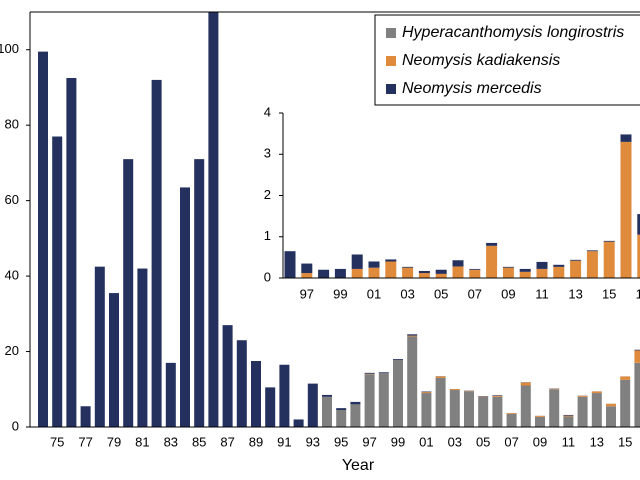  What do you see at coordinates (267, 111) in the screenshot?
I see `y-tick-label: 4` at bounding box center [267, 111].